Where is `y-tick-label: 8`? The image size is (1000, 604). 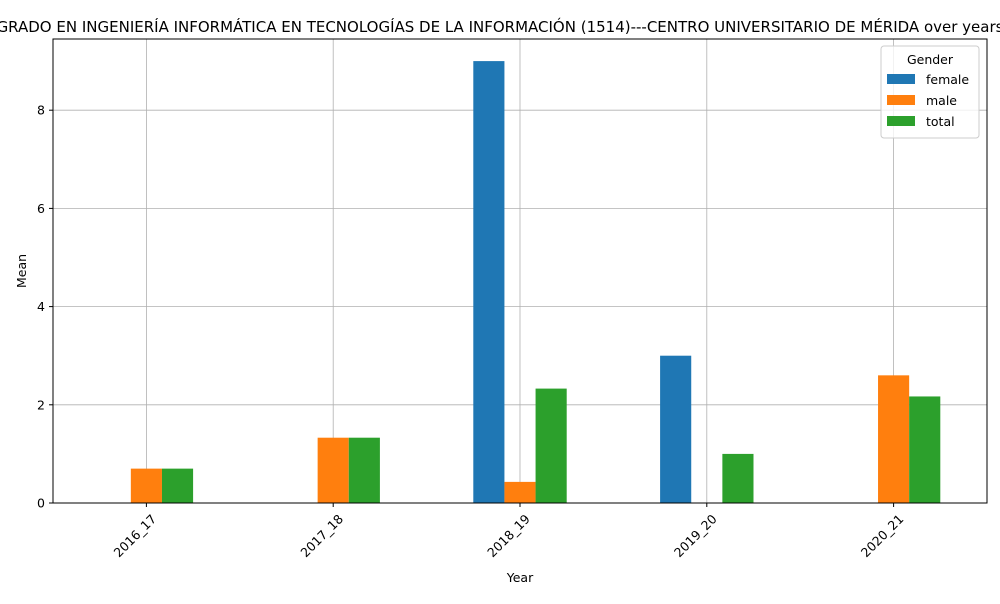
y-tick-label: 8 is located at coordinates (41, 110).